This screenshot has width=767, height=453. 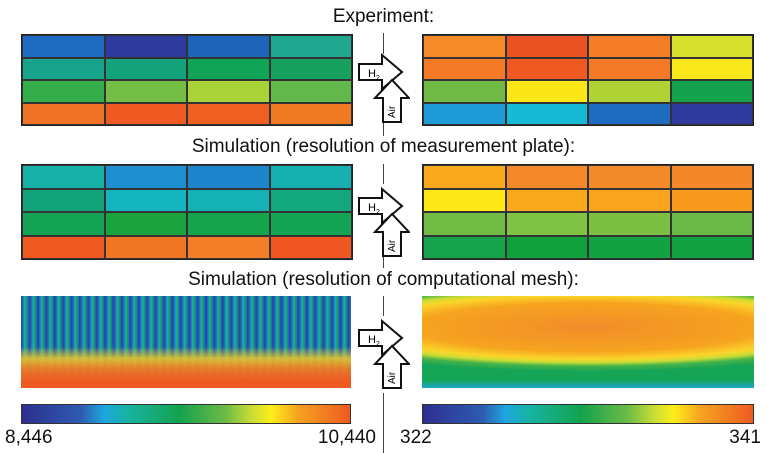 I want to click on plate-left-grid, so click(x=187, y=212).